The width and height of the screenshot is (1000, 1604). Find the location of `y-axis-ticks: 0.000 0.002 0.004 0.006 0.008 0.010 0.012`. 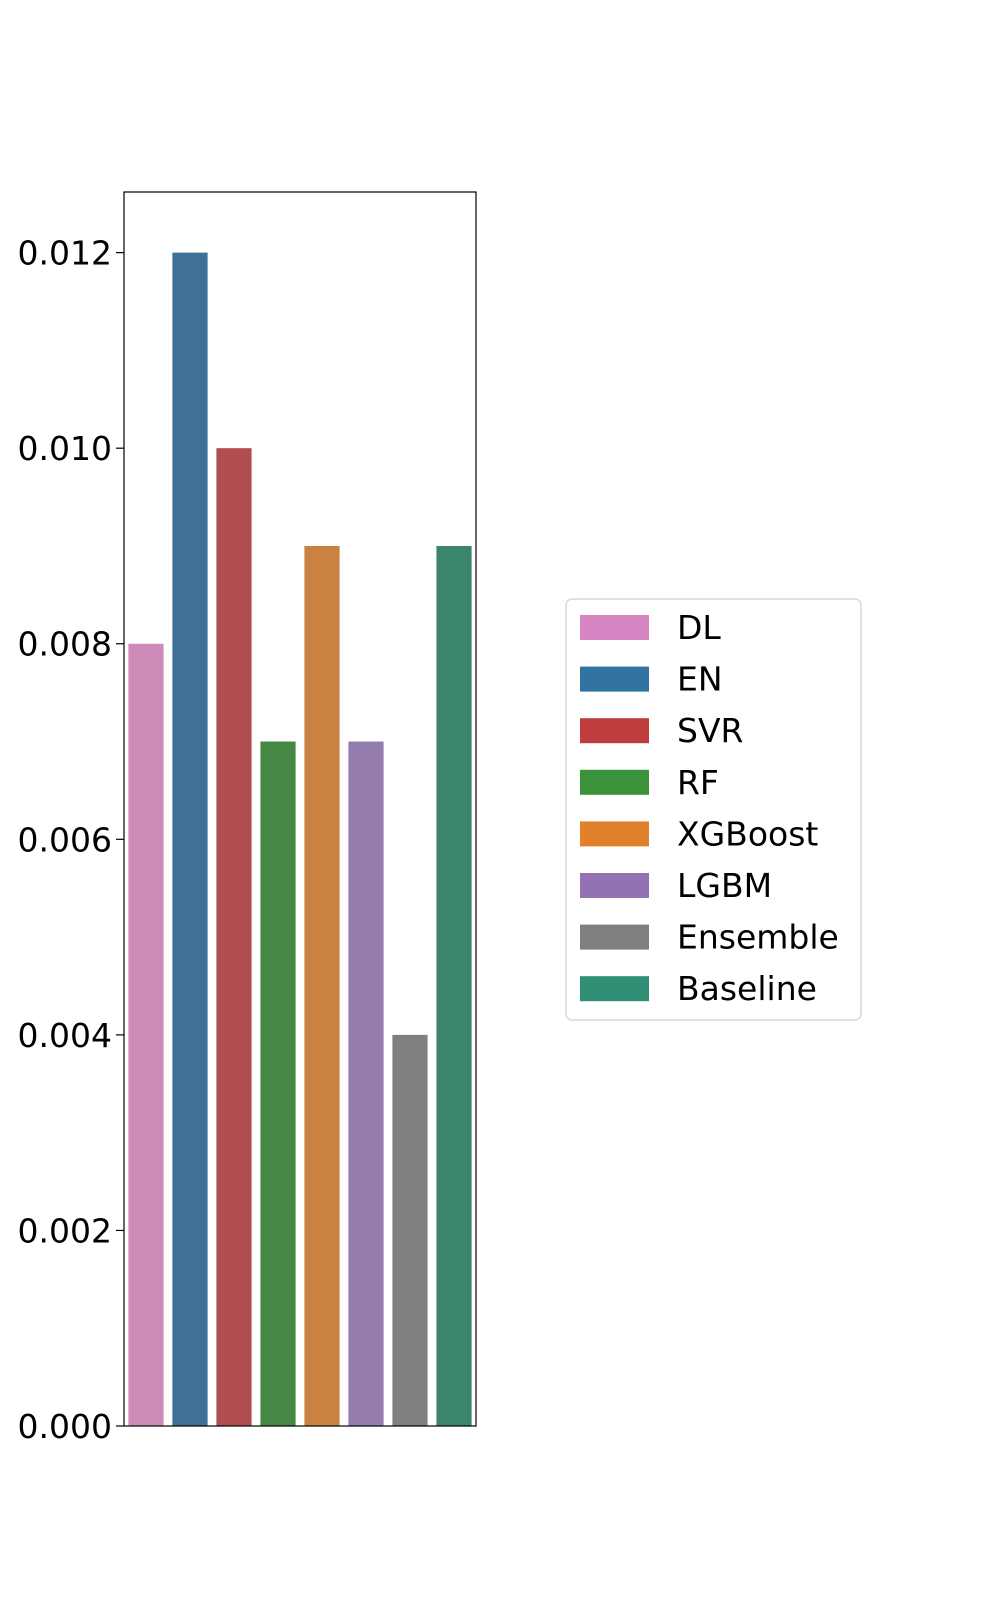

y-axis-ticks: 0.000 0.002 0.004 0.006 0.008 0.010 0.012 is located at coordinates (71, 840).